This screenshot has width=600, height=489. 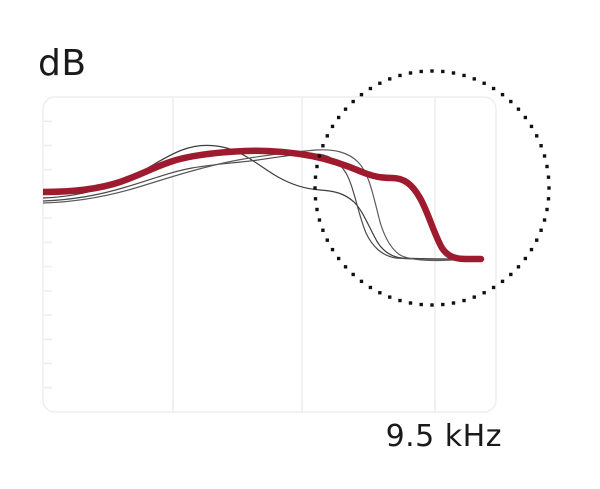 I want to click on x-axis-label: 9.5 kHz, so click(x=443, y=436).